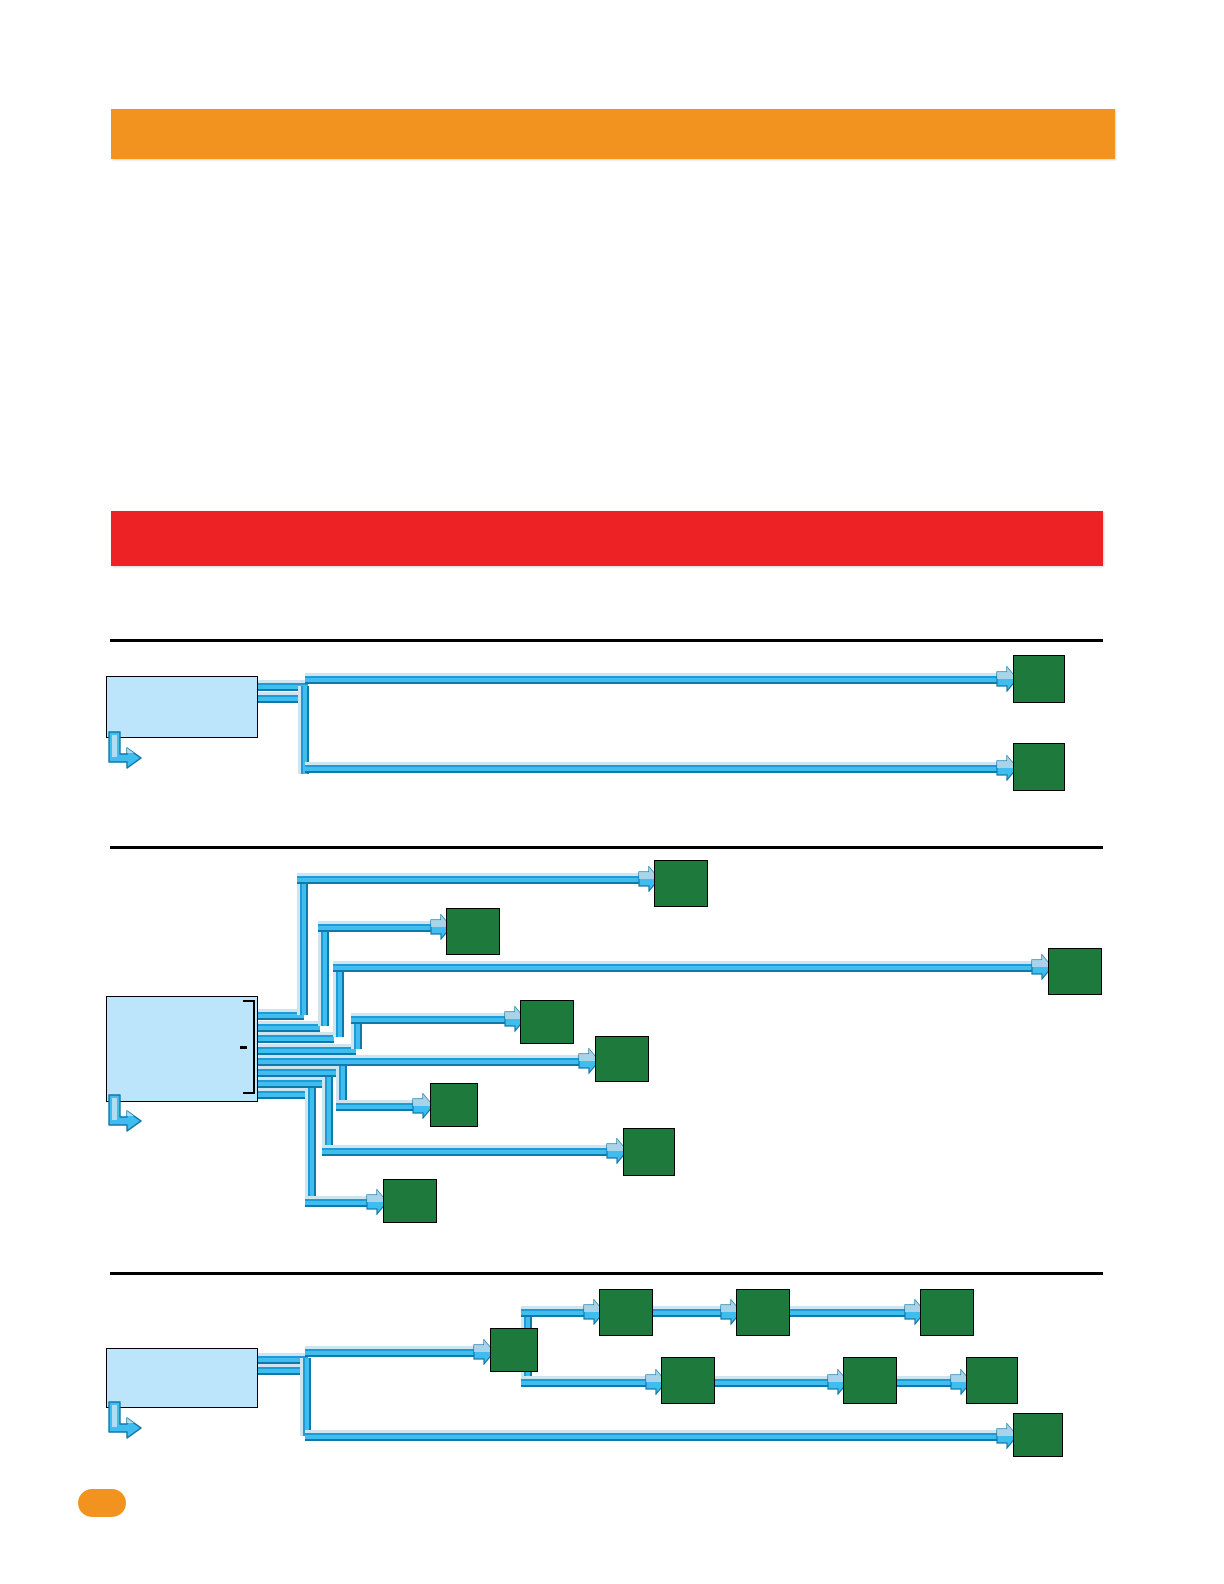  What do you see at coordinates (1038, 1435) in the screenshot?
I see `dest-box-3-c1` at bounding box center [1038, 1435].